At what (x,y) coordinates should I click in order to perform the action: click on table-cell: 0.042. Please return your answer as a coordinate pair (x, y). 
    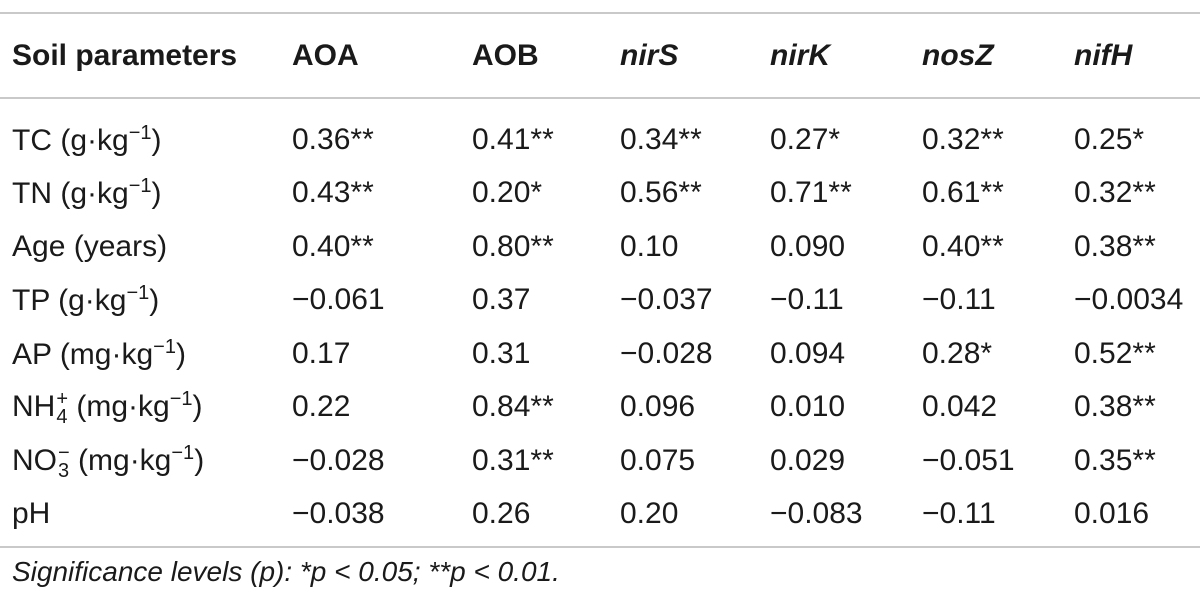
    Looking at the image, I should click on (960, 407).